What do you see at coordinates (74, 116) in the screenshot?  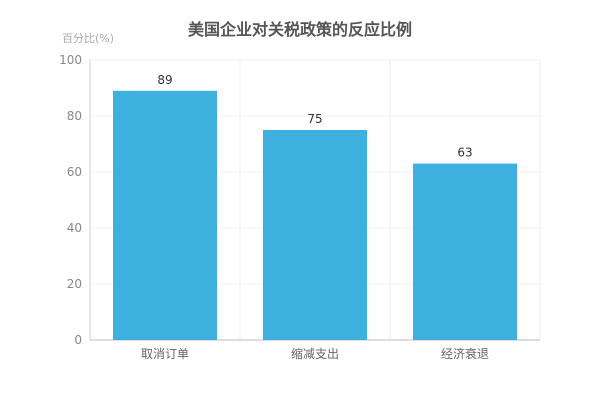 I see `y-tick-label: 80` at bounding box center [74, 116].